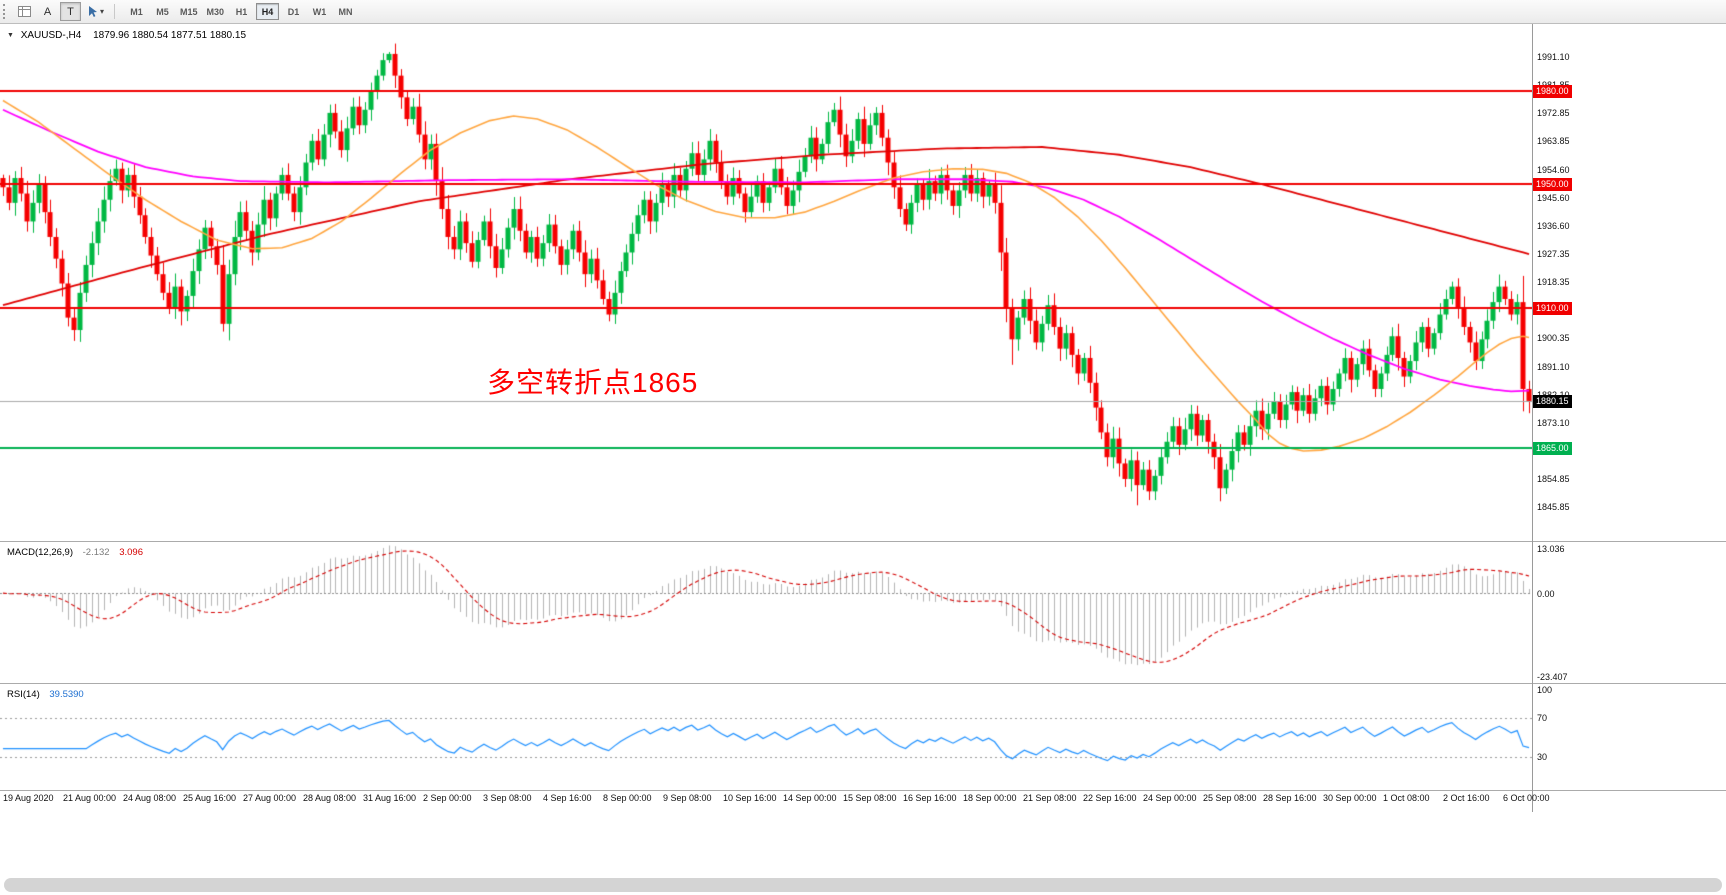 This screenshot has height=895, width=1726. I want to click on timeframe-button-h1: H1, so click(241, 11).